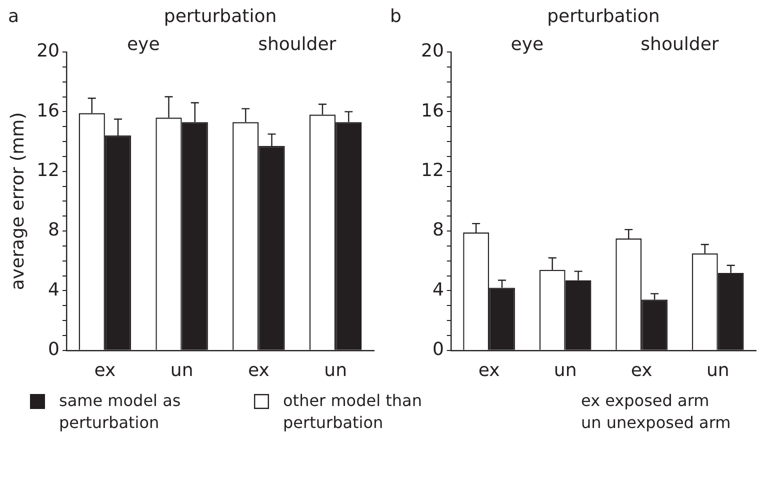  I want to click on chart-title: b, so click(396, 16).